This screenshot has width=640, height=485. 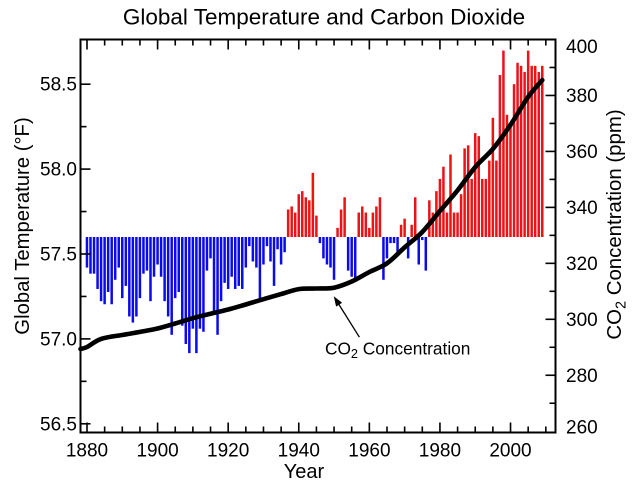 I want to click on svg-text: 58.5, so click(x=58, y=85).